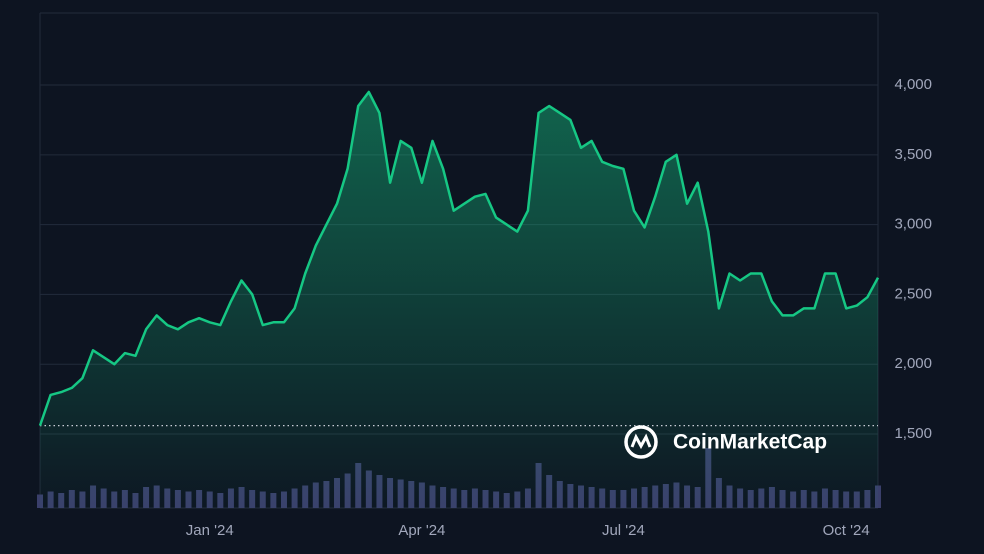 The height and width of the screenshot is (554, 984). What do you see at coordinates (913, 433) in the screenshot?
I see `y-tick-label: 1,500` at bounding box center [913, 433].